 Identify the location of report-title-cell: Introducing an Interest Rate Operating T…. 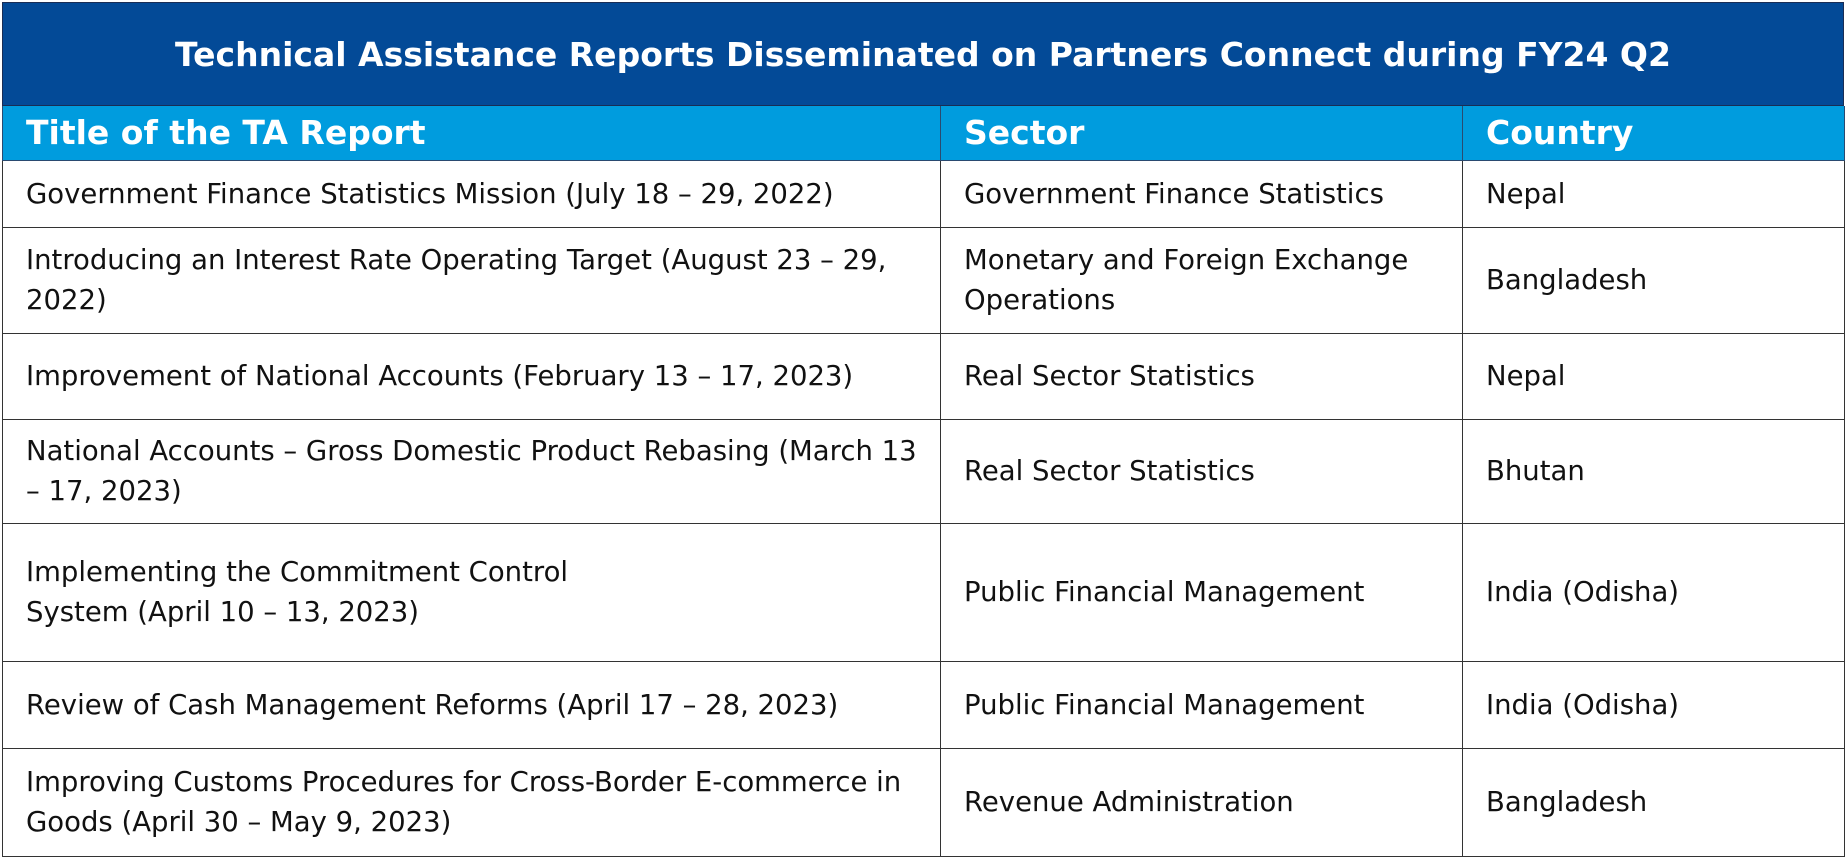
(471, 280).